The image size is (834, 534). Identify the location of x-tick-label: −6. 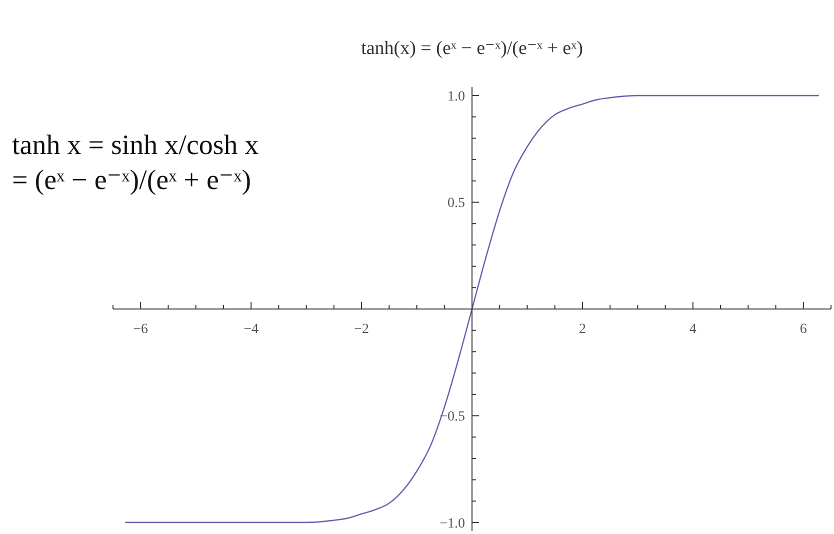
(140, 329).